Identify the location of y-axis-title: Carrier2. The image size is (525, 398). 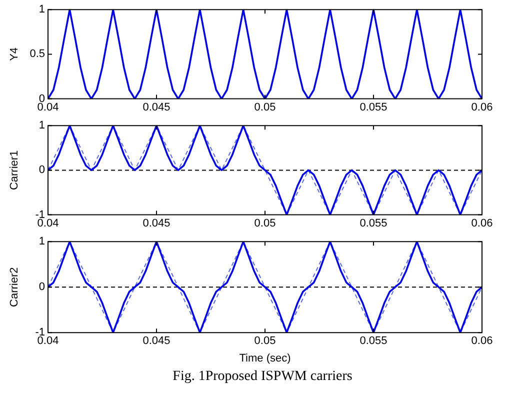
(14, 287).